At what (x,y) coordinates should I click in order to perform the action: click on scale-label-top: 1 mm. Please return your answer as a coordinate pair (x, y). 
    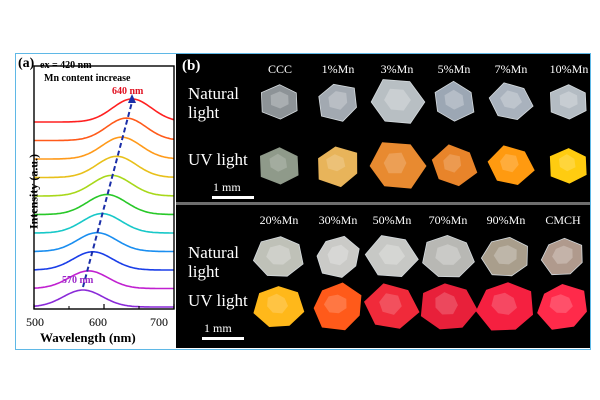
    Looking at the image, I should click on (227, 187).